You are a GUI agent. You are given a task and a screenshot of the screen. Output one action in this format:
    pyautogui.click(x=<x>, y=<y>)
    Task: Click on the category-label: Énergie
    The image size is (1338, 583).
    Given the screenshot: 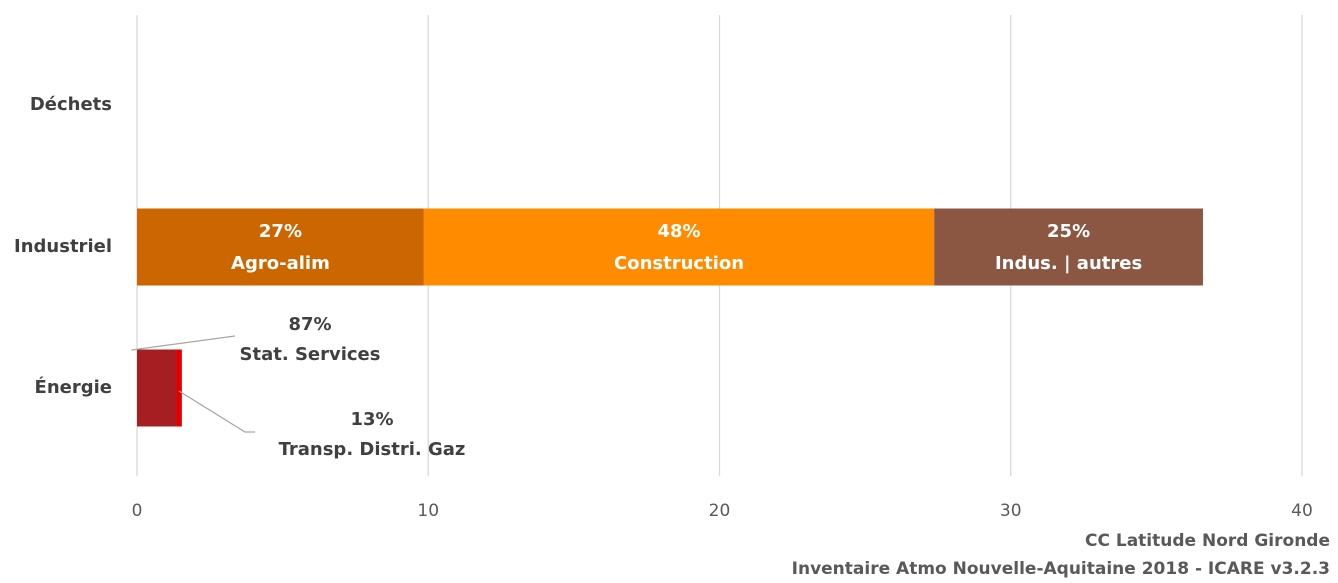 What is the action you would take?
    pyautogui.click(x=73, y=387)
    